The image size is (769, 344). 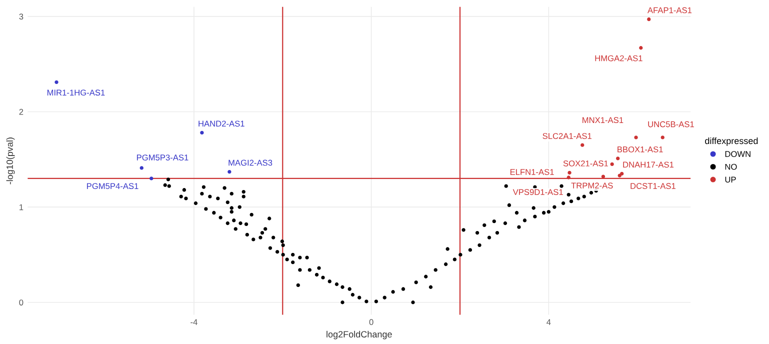 I want to click on x-tick-label: 4, so click(x=548, y=322).